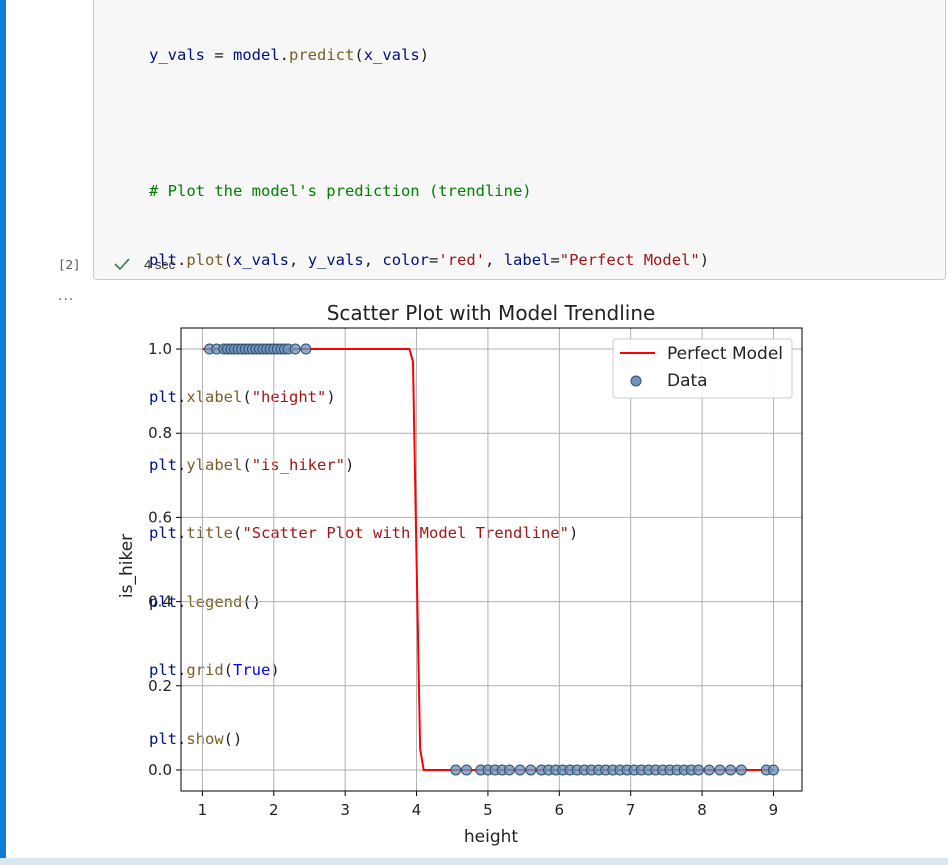 The image size is (948, 865). I want to click on code-line-11: plt.show(), so click(196, 738).